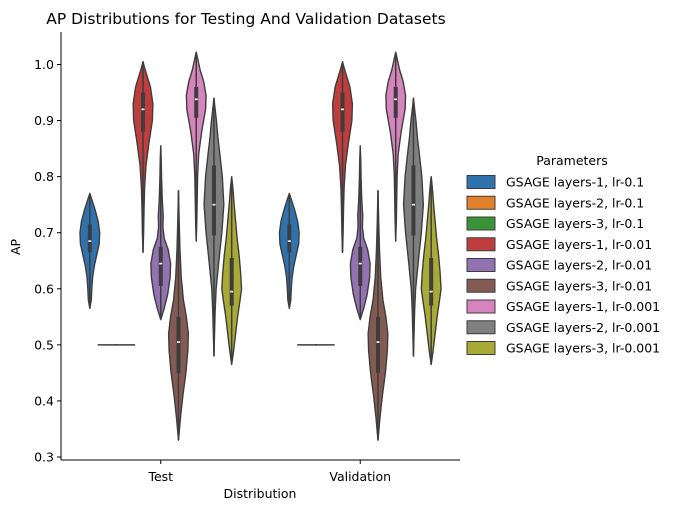 The width and height of the screenshot is (689, 512). Describe the element at coordinates (583, 327) in the screenshot. I see `legend-label: GSAGE layers-2, lr-0.001` at that location.